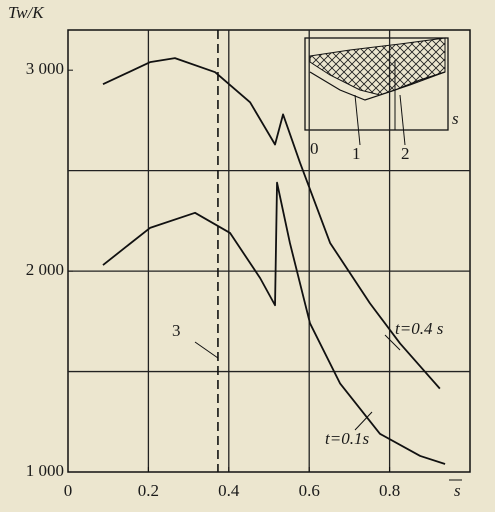  I want to click on marker-label: 3, so click(176, 330).